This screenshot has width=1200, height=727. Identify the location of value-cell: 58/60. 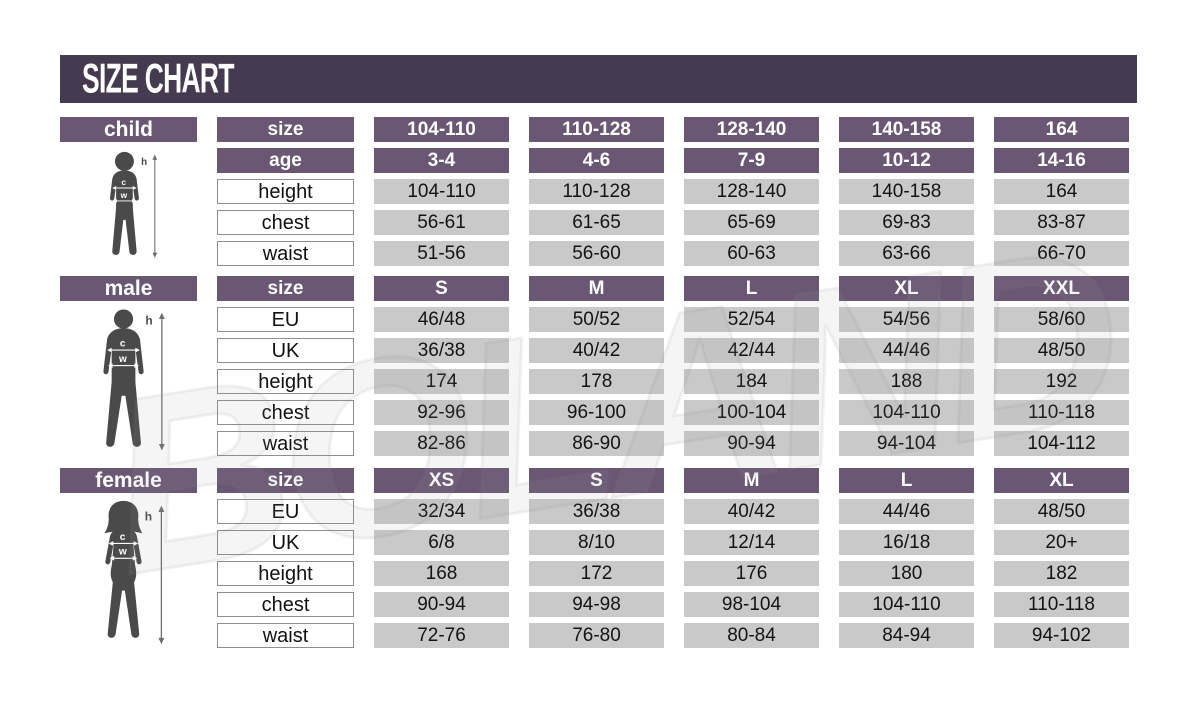
(1061, 319).